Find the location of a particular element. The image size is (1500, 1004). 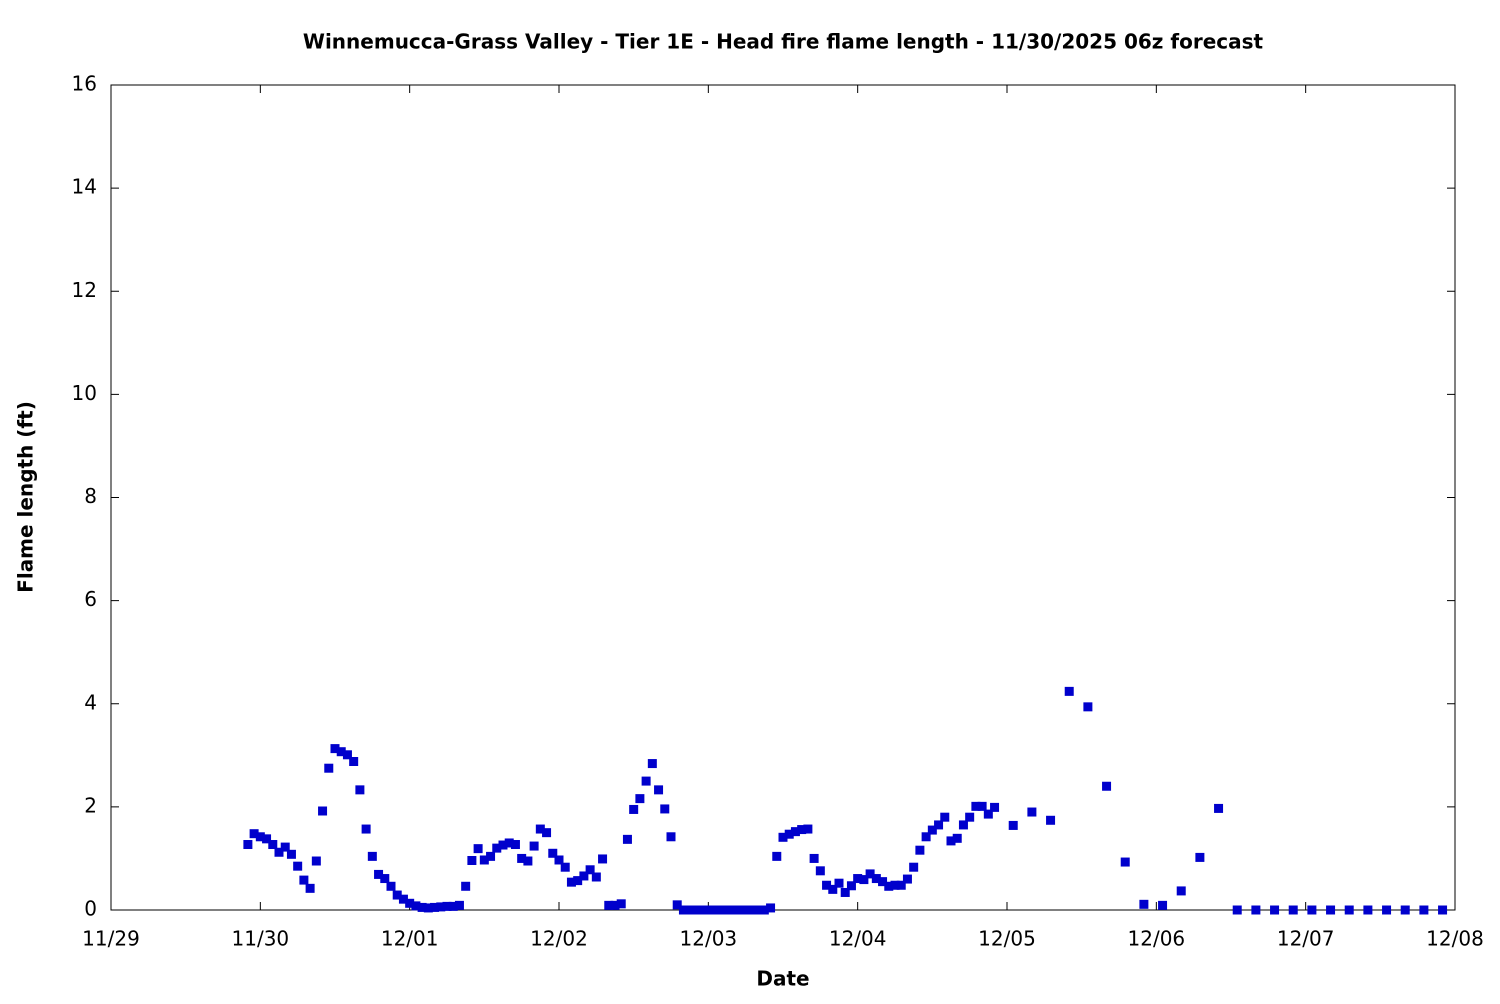

y-tick-label: 14 is located at coordinates (84, 187).